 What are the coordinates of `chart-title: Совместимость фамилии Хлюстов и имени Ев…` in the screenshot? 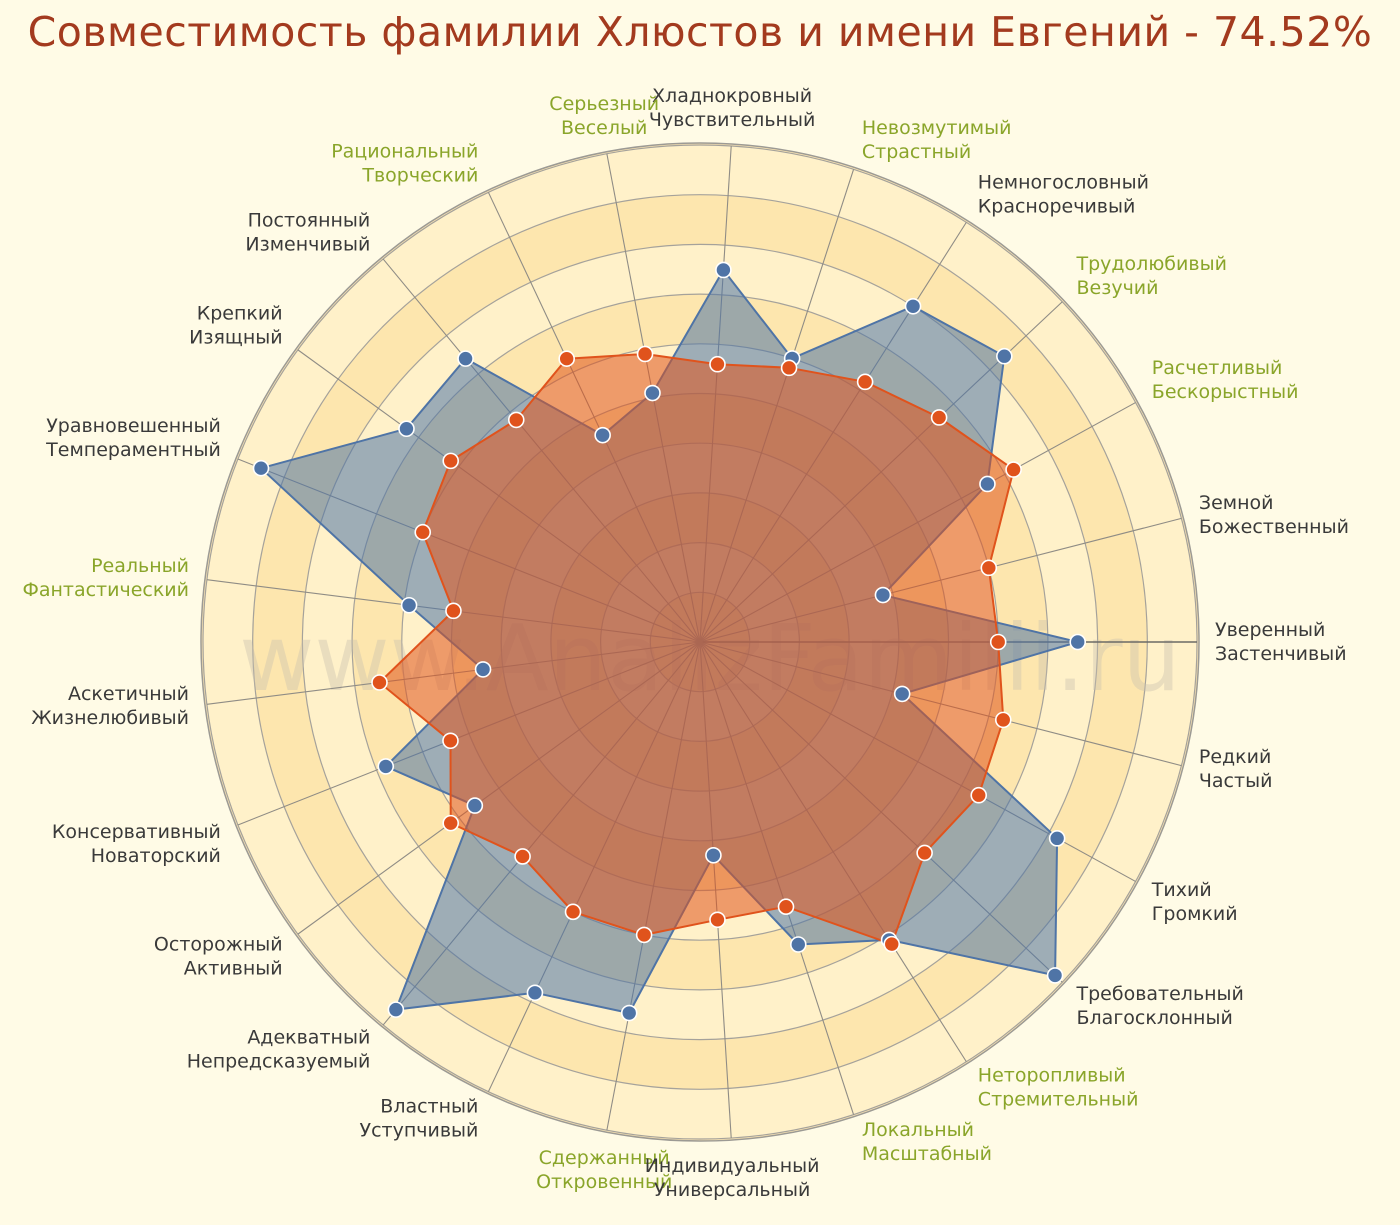 It's located at (700, 32).